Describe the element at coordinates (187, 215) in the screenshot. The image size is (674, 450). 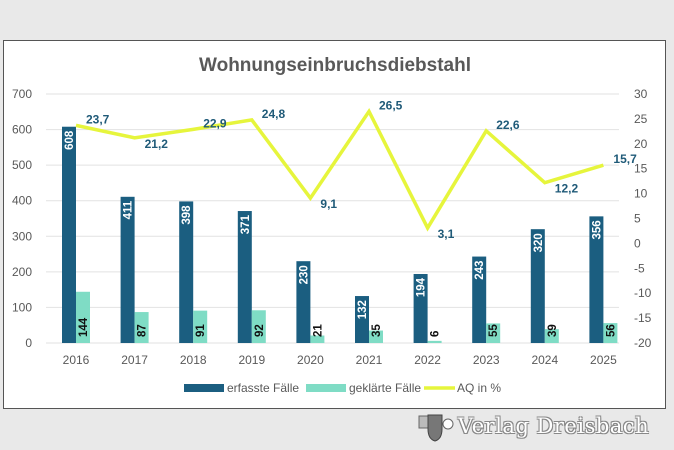
I see `bar-label-erfasste-faelle: 398` at that location.